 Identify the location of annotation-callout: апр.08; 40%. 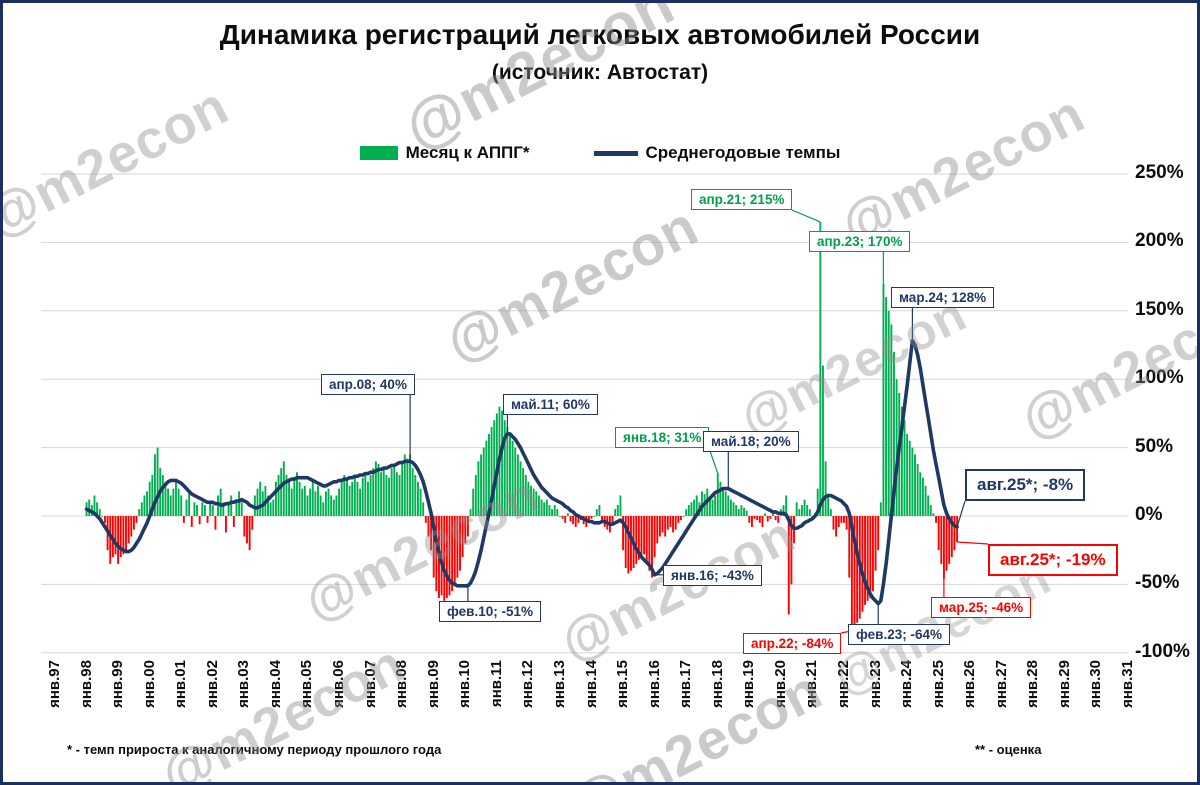
(368, 384).